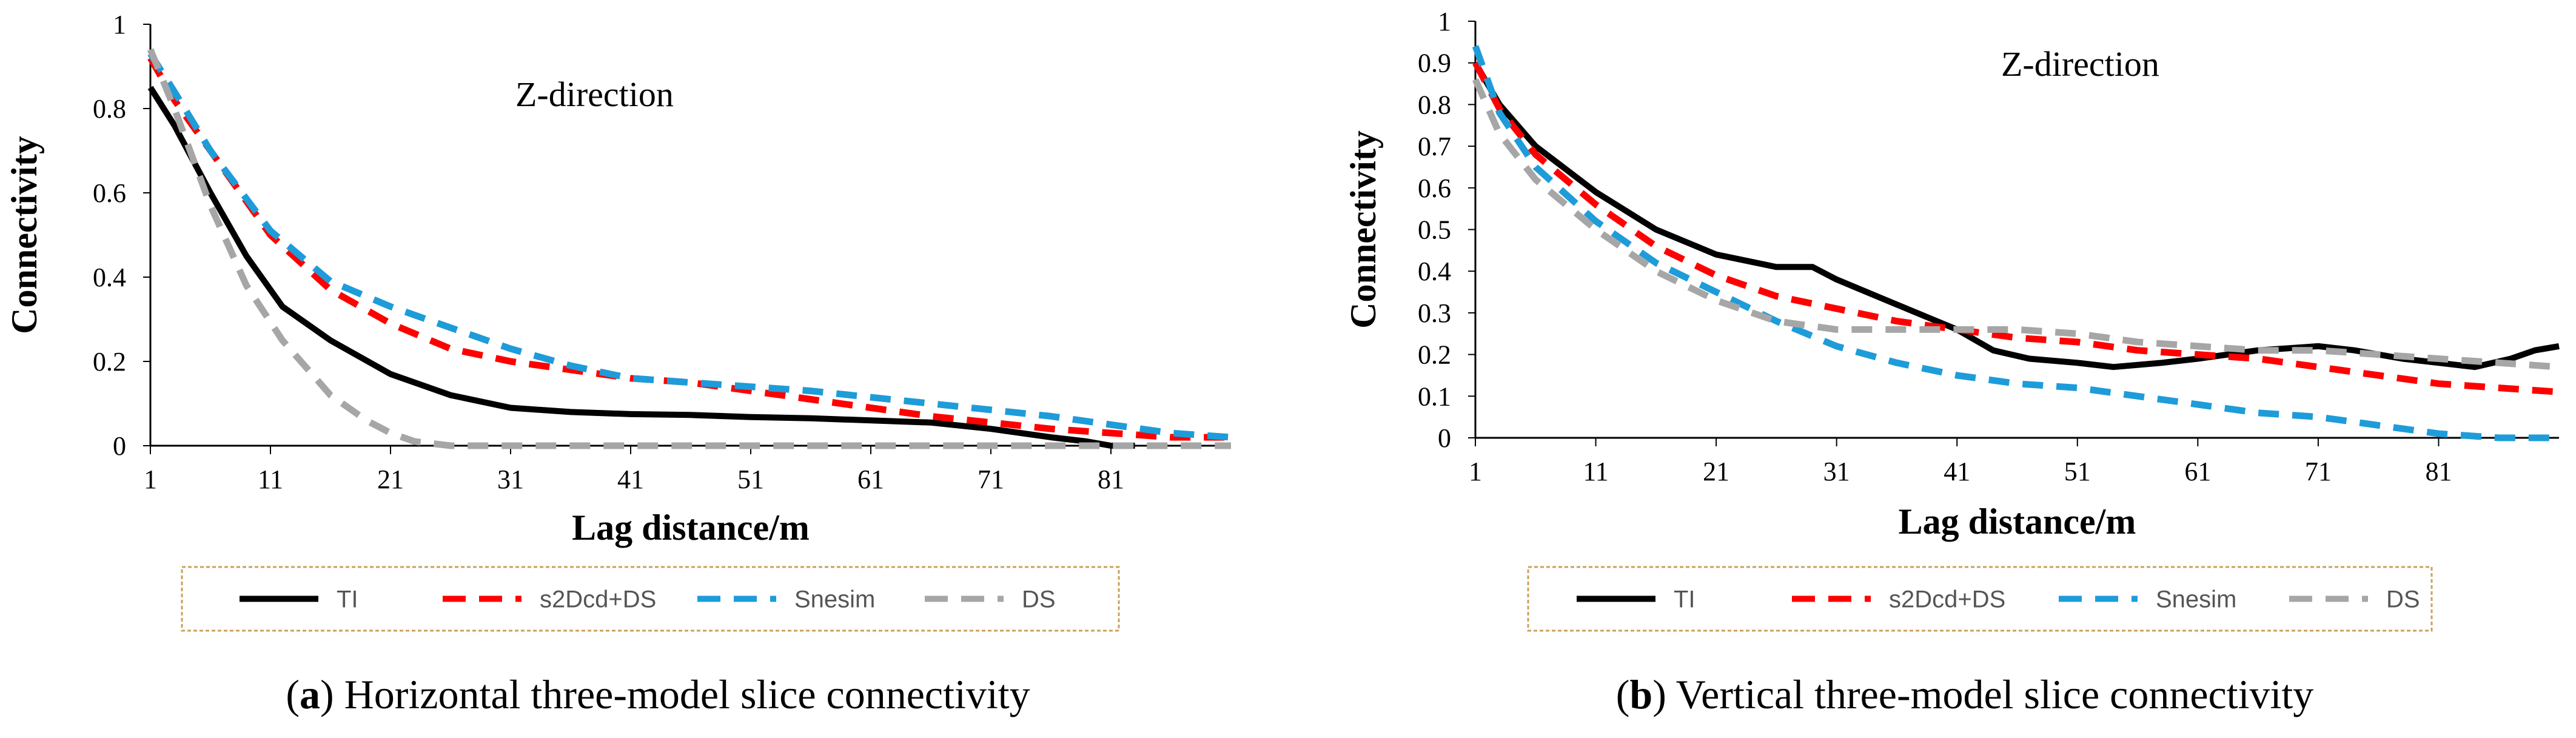 This screenshot has height=738, width=2576. I want to click on y-tick-label: 0.9, so click(1434, 63).